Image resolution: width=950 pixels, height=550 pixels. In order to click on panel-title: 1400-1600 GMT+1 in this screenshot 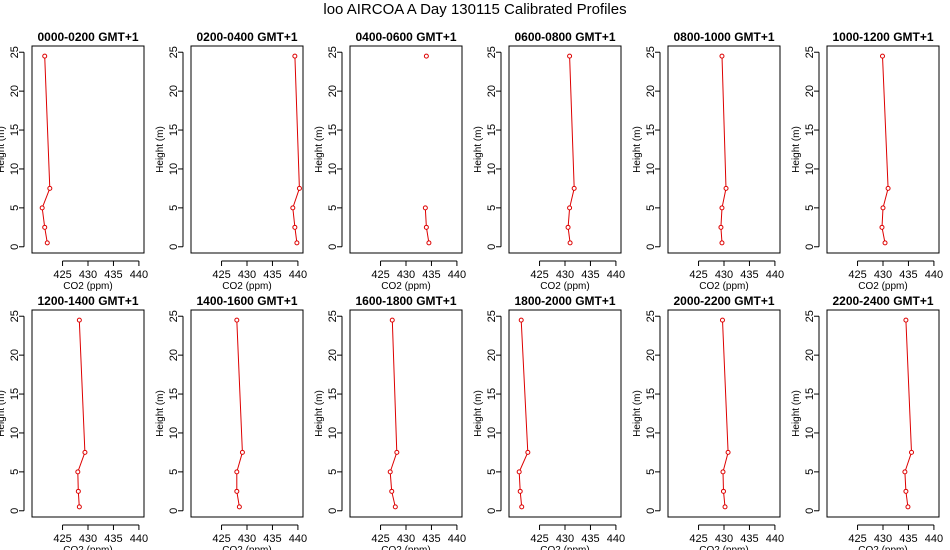, I will do `click(246, 301)`.